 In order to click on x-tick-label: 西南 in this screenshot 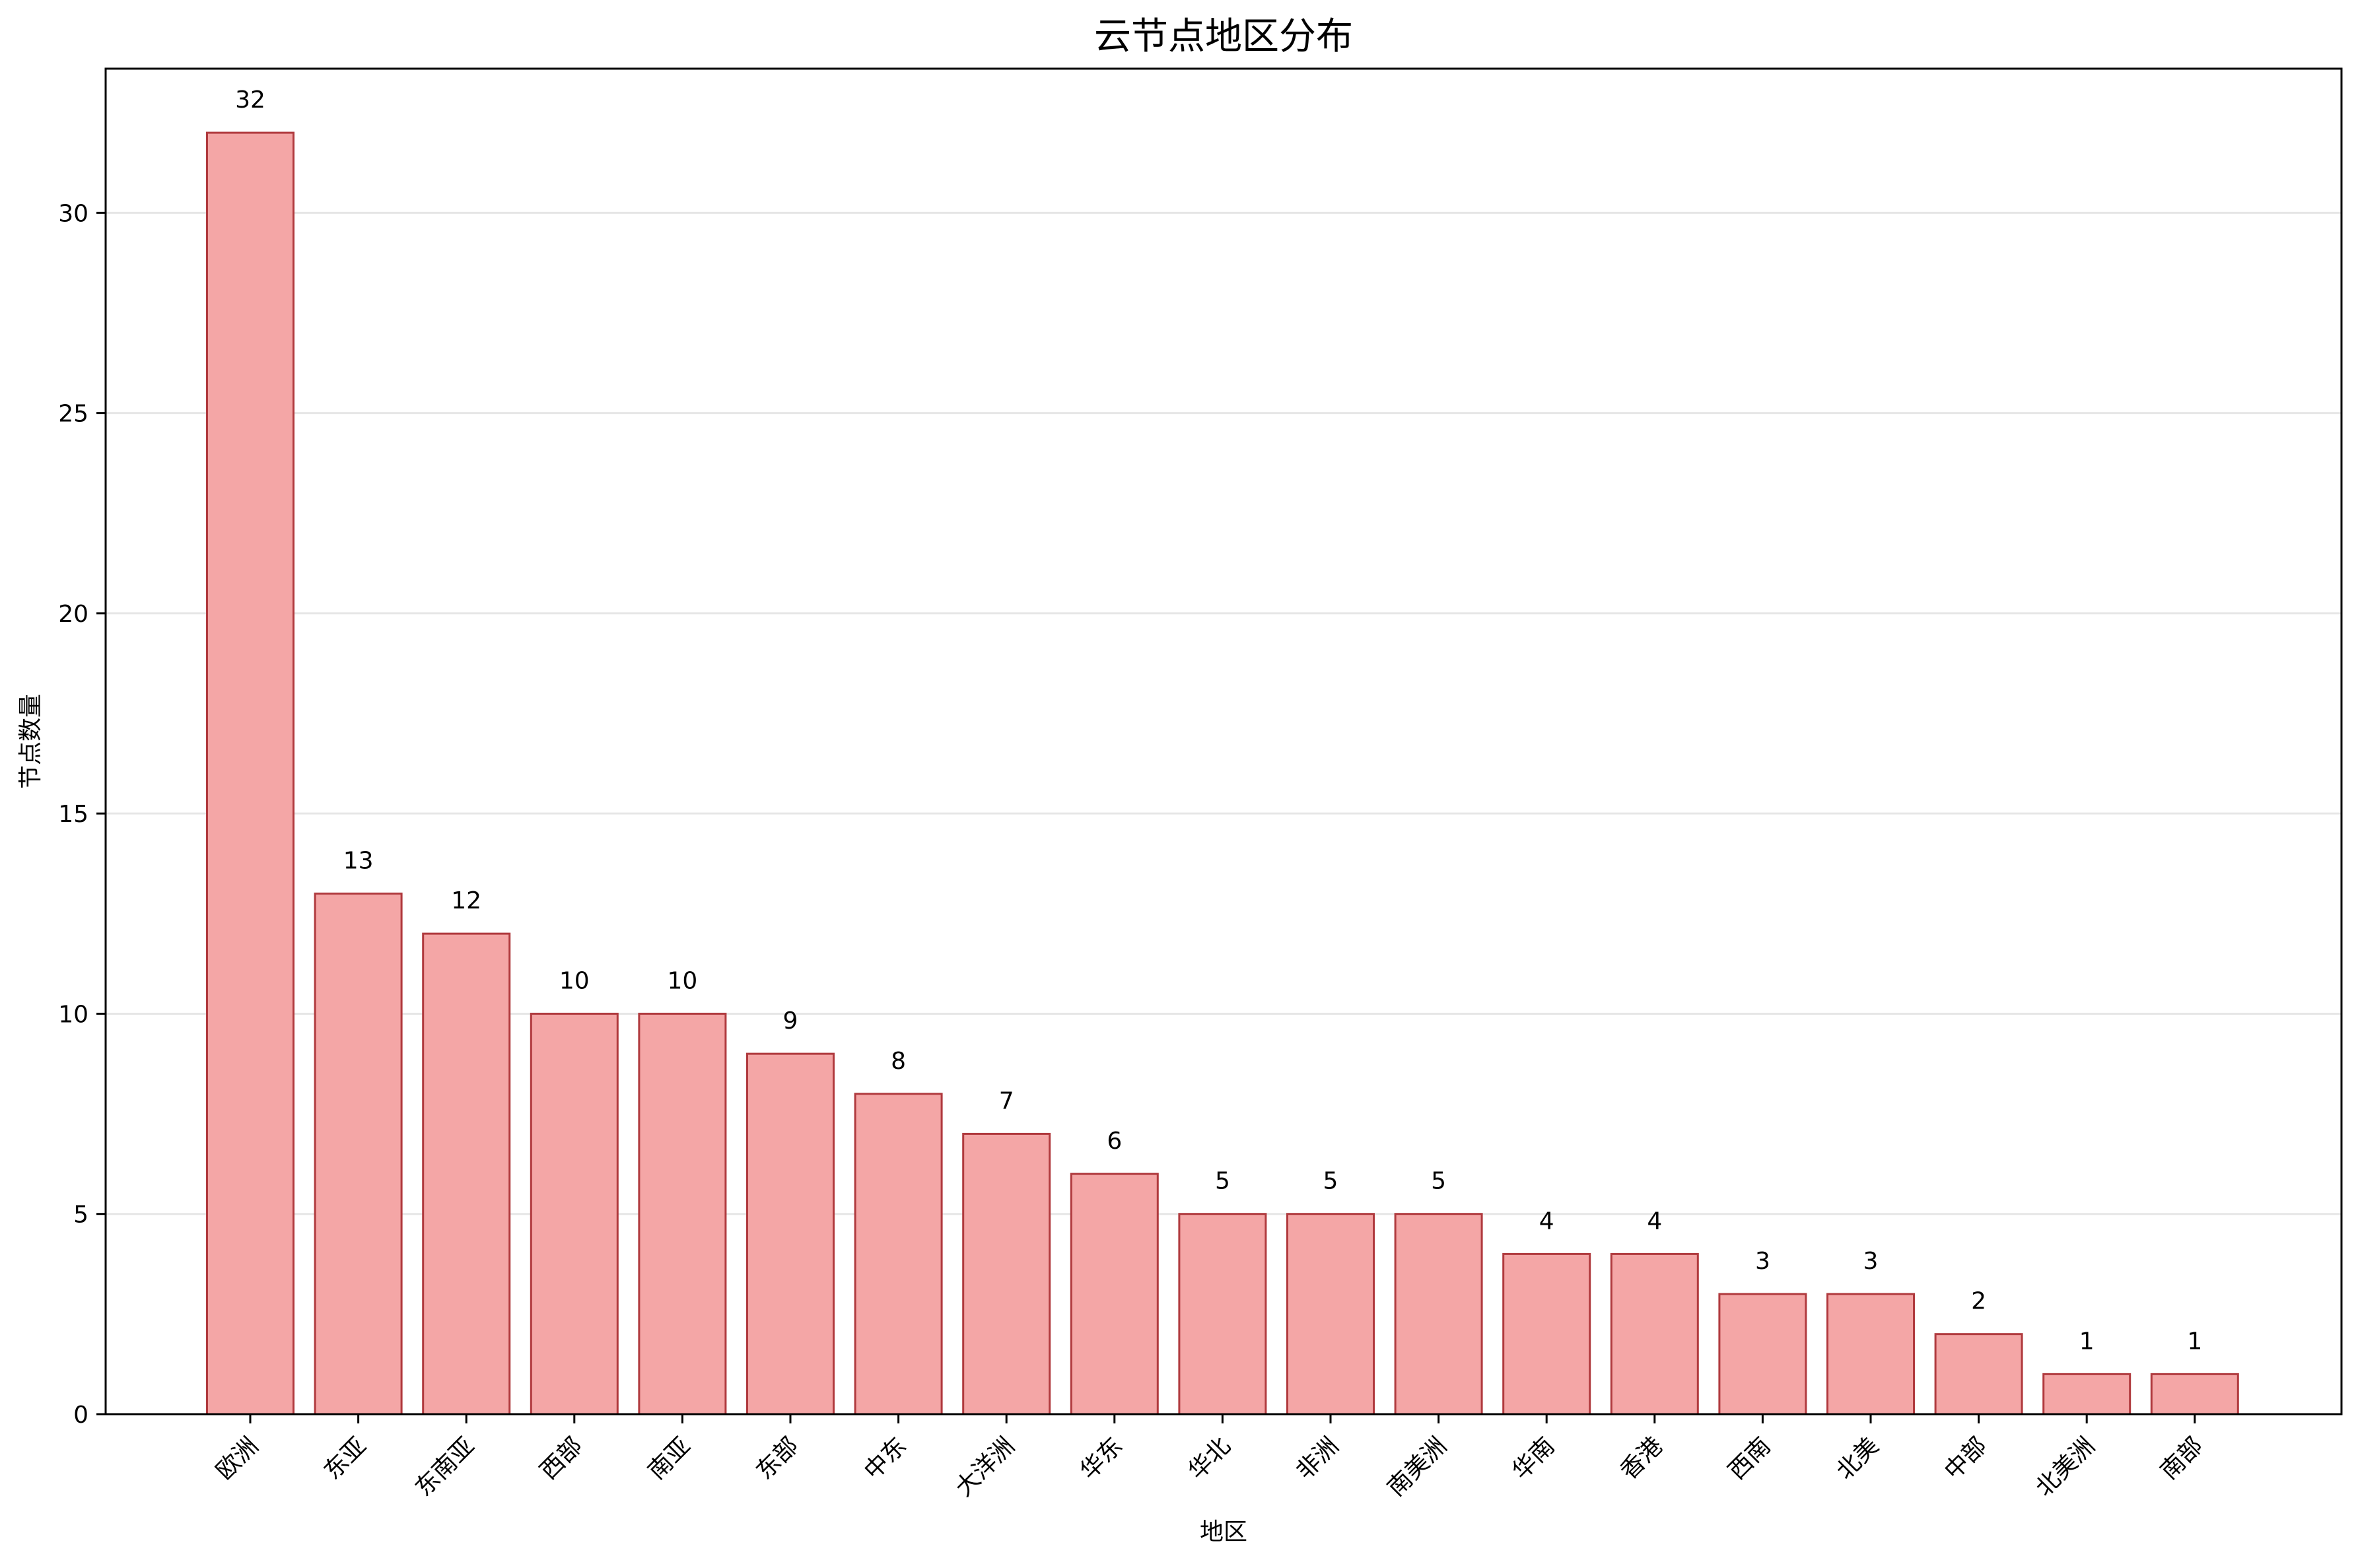, I will do `click(1749, 1458)`.